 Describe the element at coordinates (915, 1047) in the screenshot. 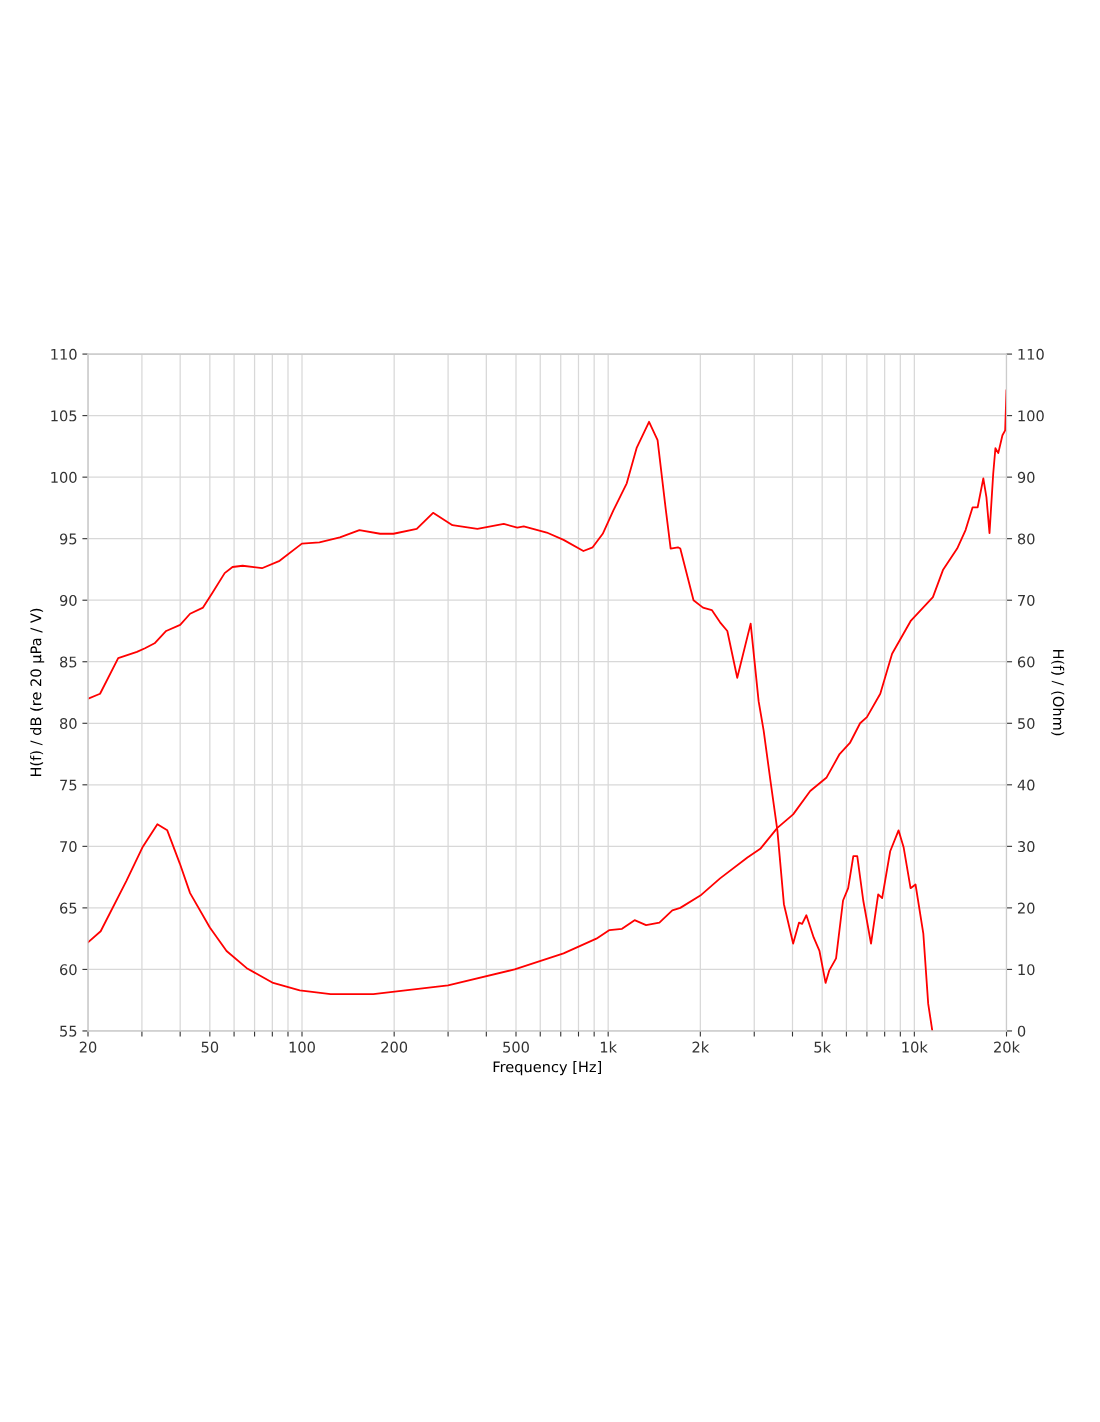

I see `x-tick-label: 10k` at that location.